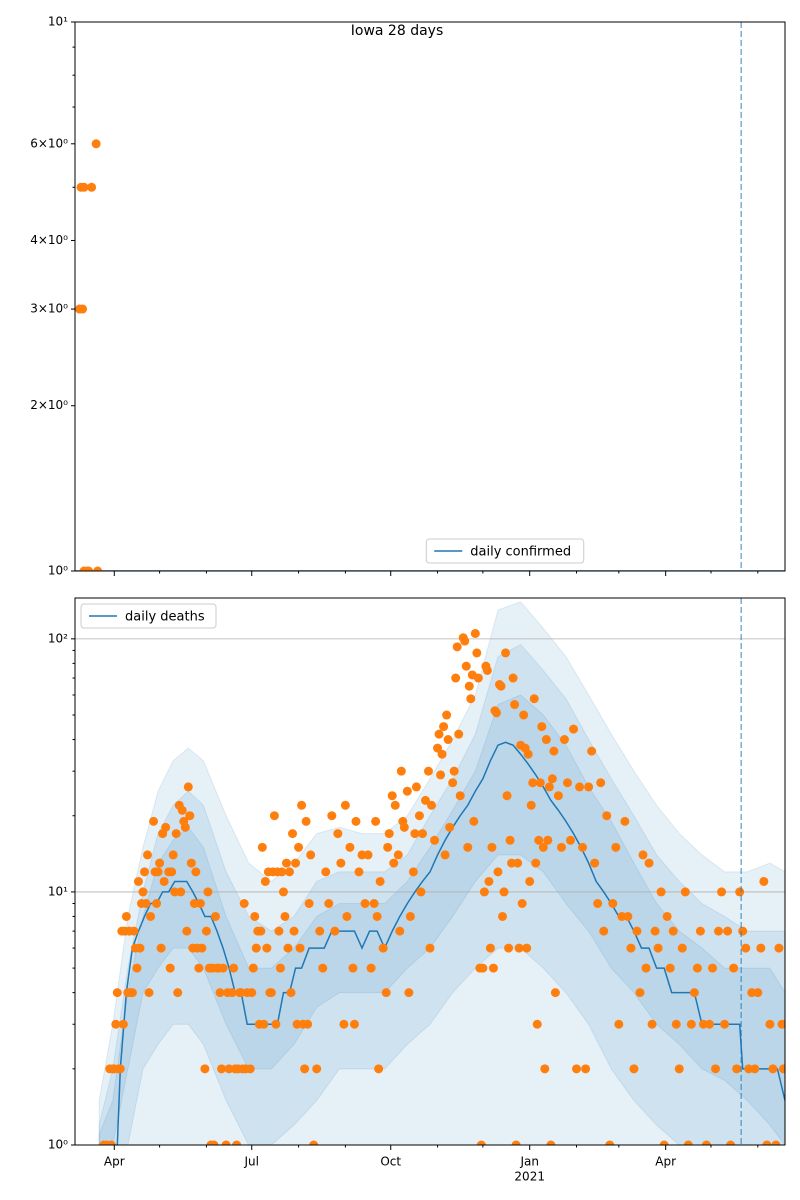 The height and width of the screenshot is (1200, 800). I want to click on y-tick-label: 10¹, so click(58, 22).